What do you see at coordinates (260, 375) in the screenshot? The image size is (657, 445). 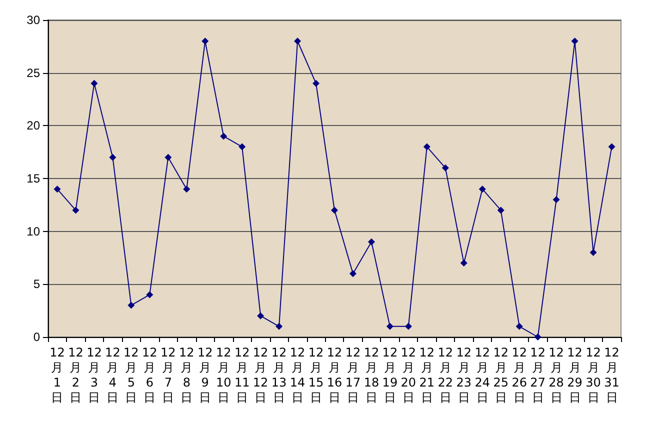 I see `x-tick-label: 12月12日` at bounding box center [260, 375].